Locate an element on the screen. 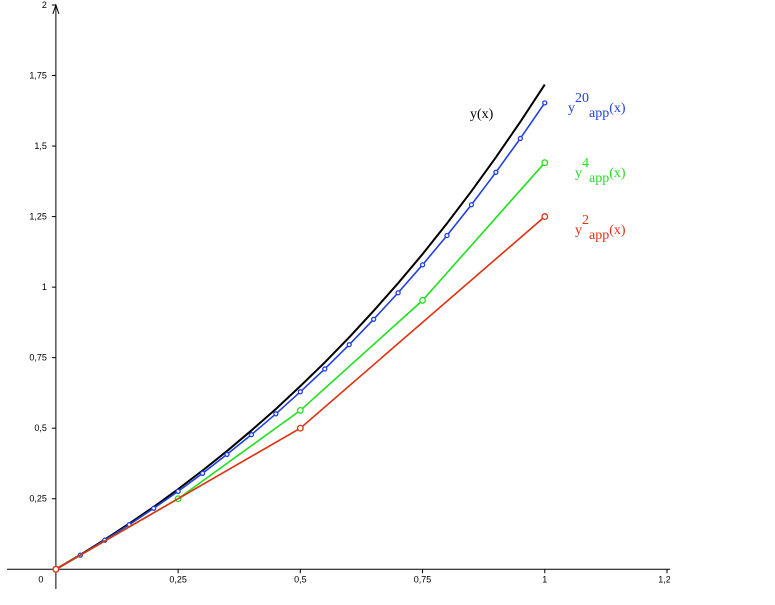 The width and height of the screenshot is (775, 605). x-tick-label: 0,5 is located at coordinates (300, 579).